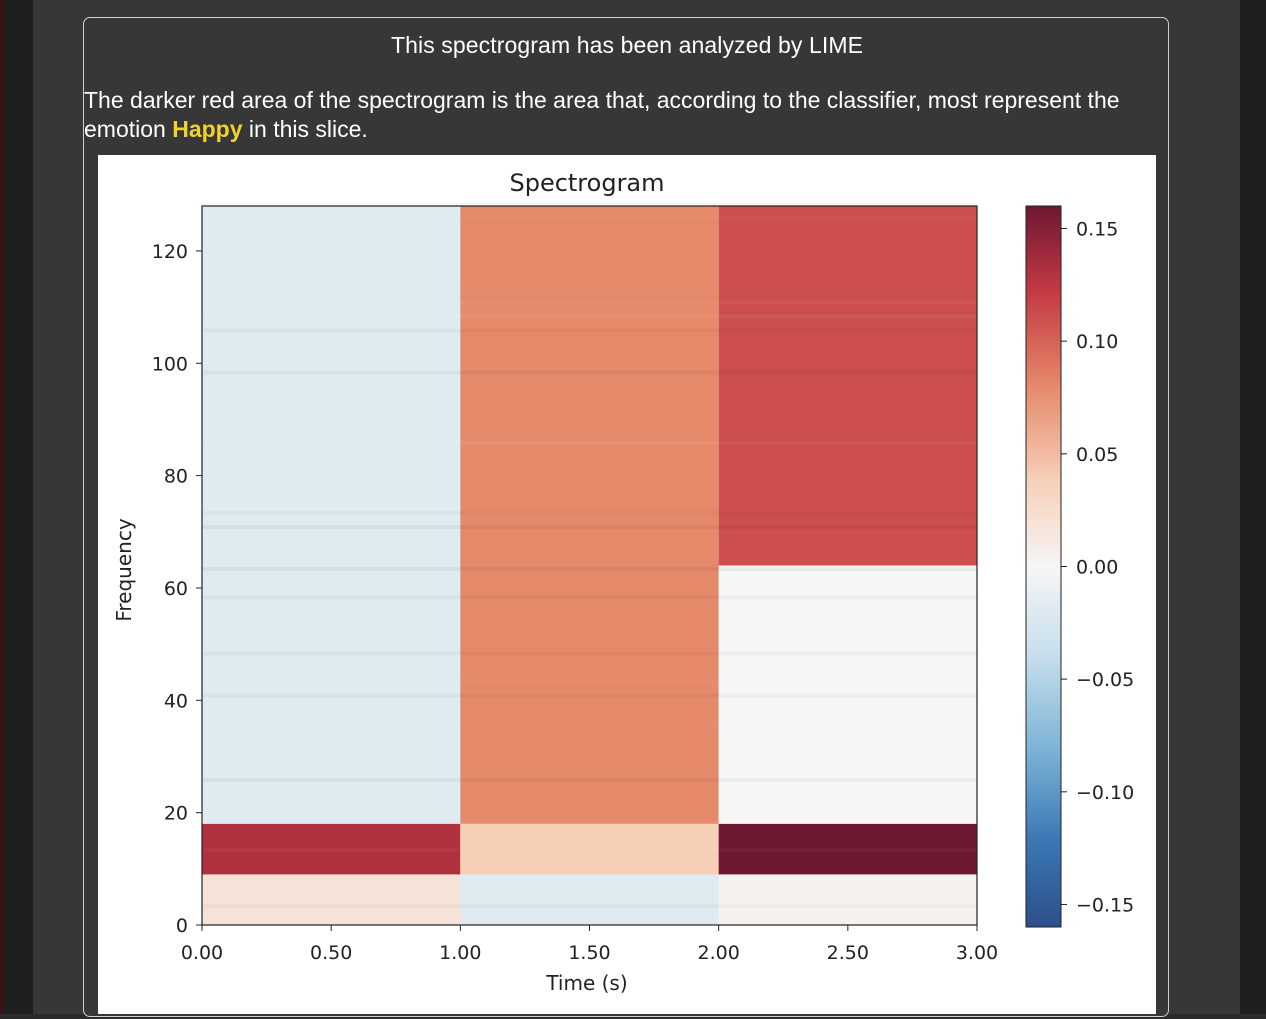  Describe the element at coordinates (1105, 793) in the screenshot. I see `colorbar-tick-label: −0.10` at that location.